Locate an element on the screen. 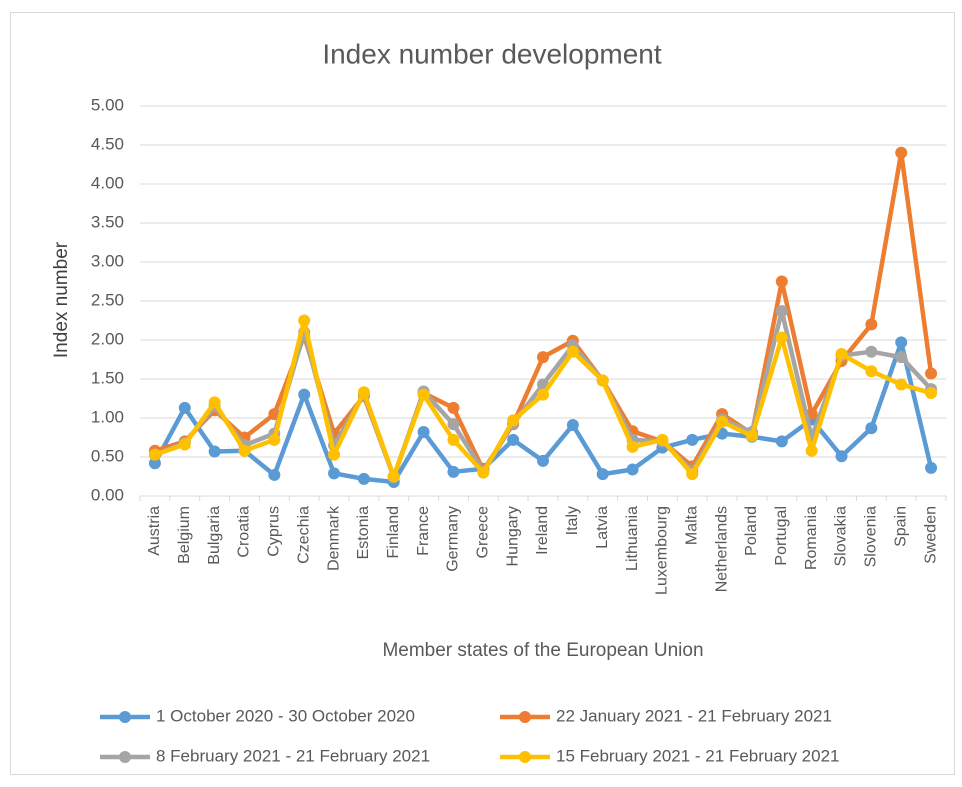 Image resolution: width=962 pixels, height=787 pixels. x-tick-label: Malta is located at coordinates (691, 525).